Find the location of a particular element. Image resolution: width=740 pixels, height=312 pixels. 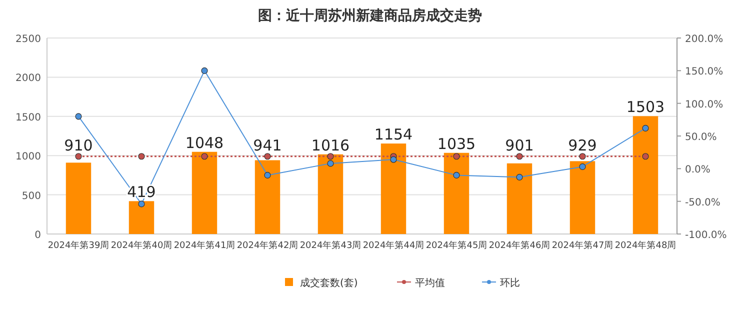

x-tick-label: 2024年第47周 is located at coordinates (583, 245).